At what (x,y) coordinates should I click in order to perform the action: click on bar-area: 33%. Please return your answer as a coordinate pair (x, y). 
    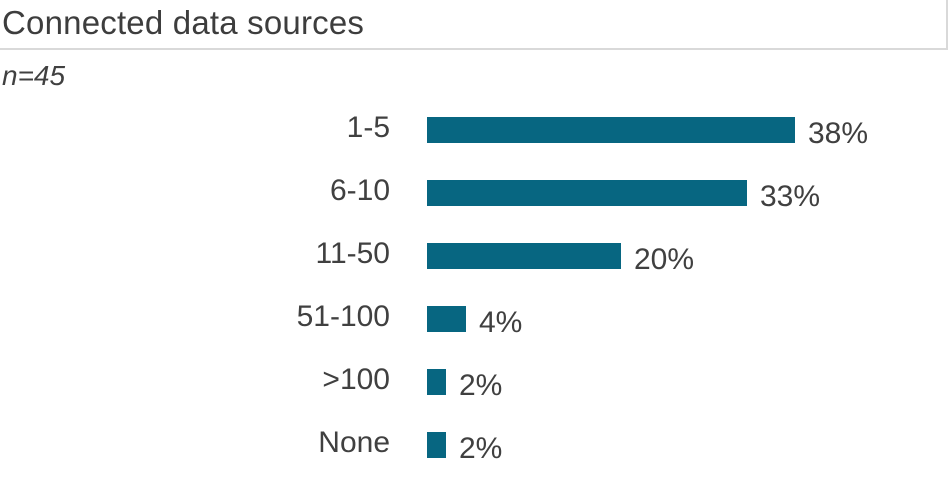
    Looking at the image, I should click on (623, 194).